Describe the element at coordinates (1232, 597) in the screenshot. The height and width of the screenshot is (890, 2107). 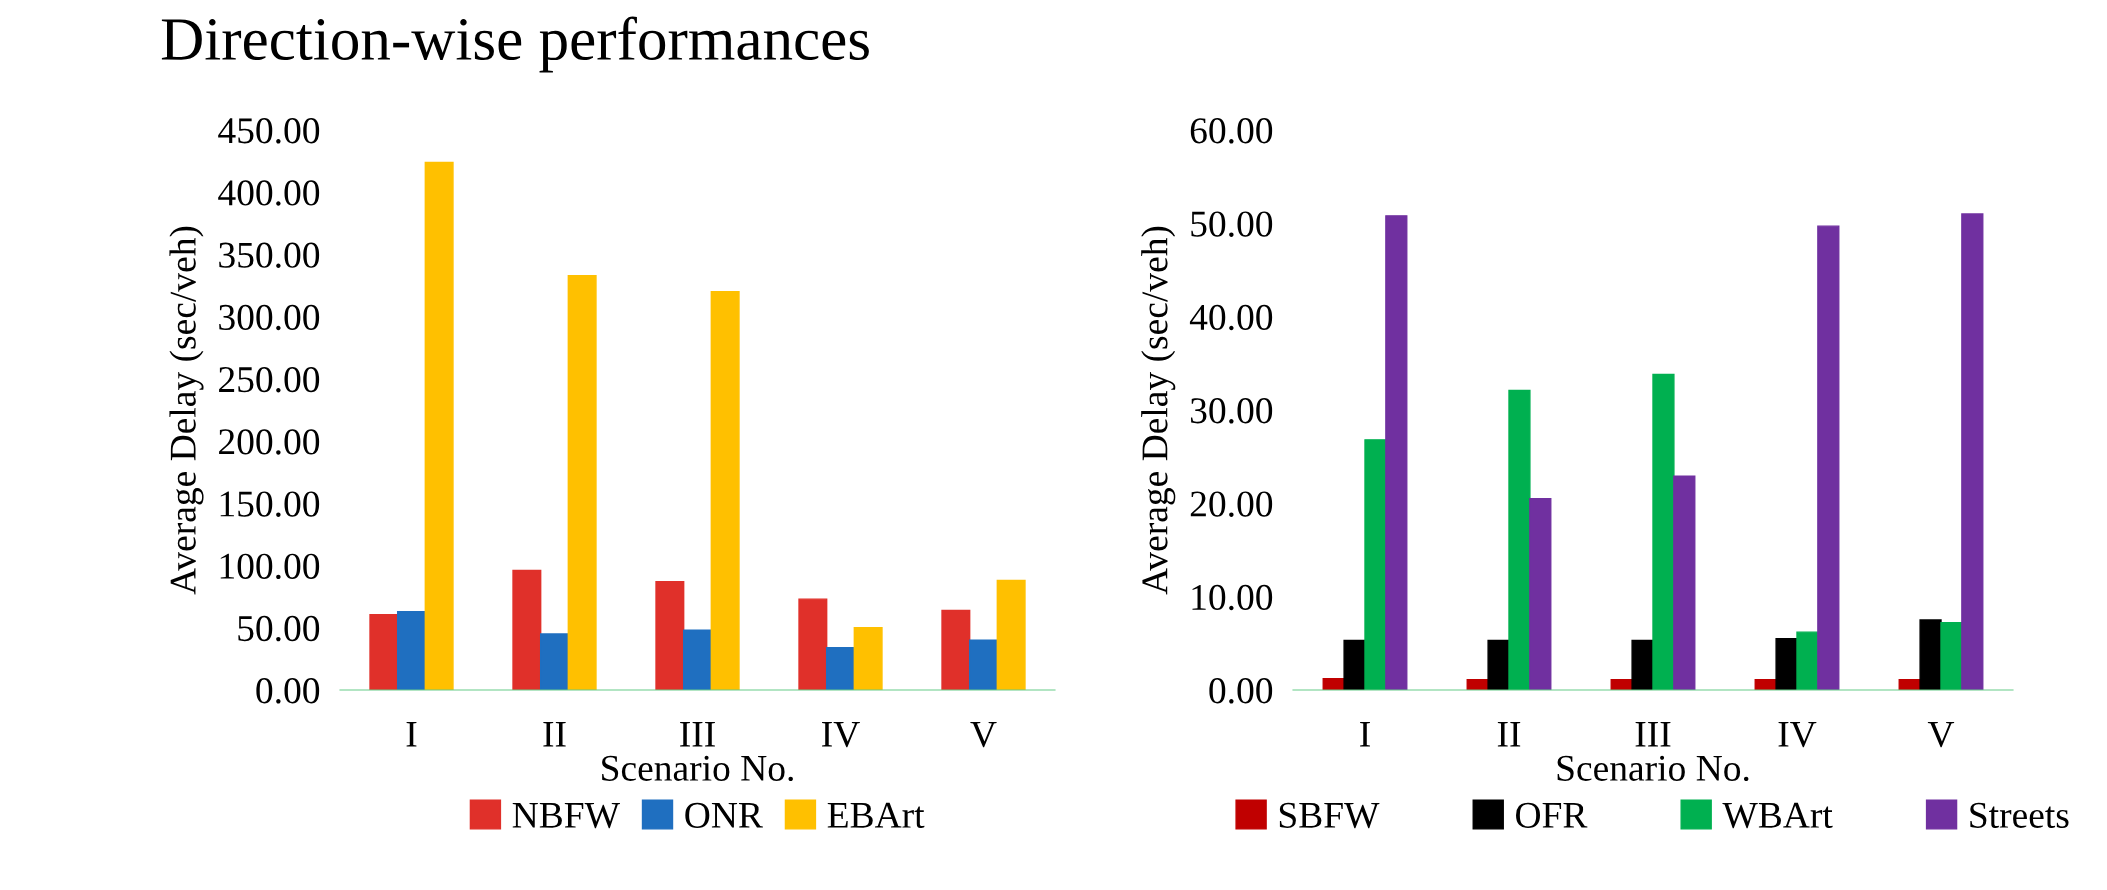
I see `y-tick-label: 10.00` at that location.